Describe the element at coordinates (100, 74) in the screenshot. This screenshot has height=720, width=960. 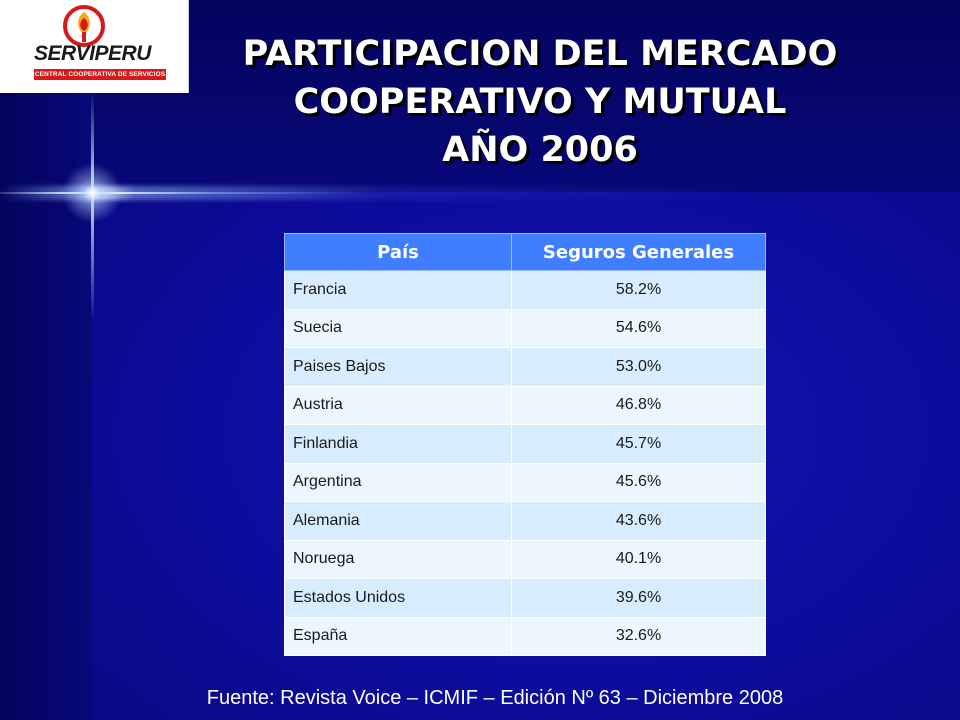
I see `logo-tagline: CENTRAL COOPERATIVA DE SERVICIOS` at that location.